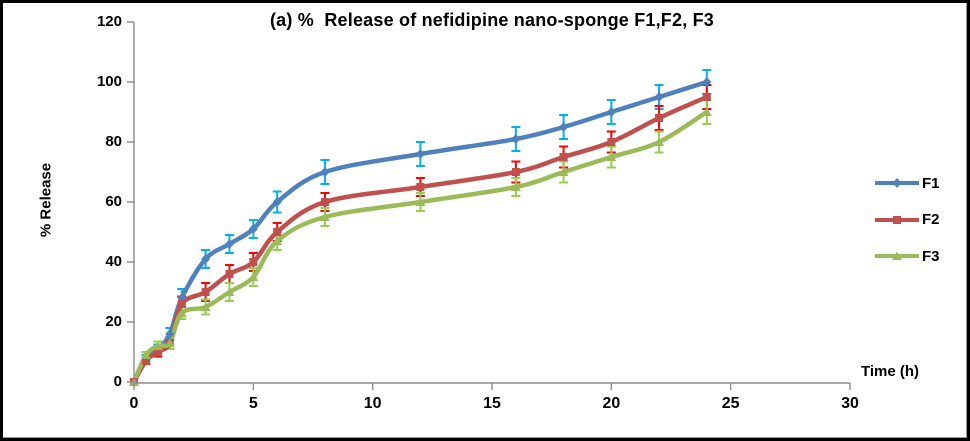 This screenshot has height=441, width=970. What do you see at coordinates (931, 256) in the screenshot?
I see `legend-label-F3: F3` at bounding box center [931, 256].